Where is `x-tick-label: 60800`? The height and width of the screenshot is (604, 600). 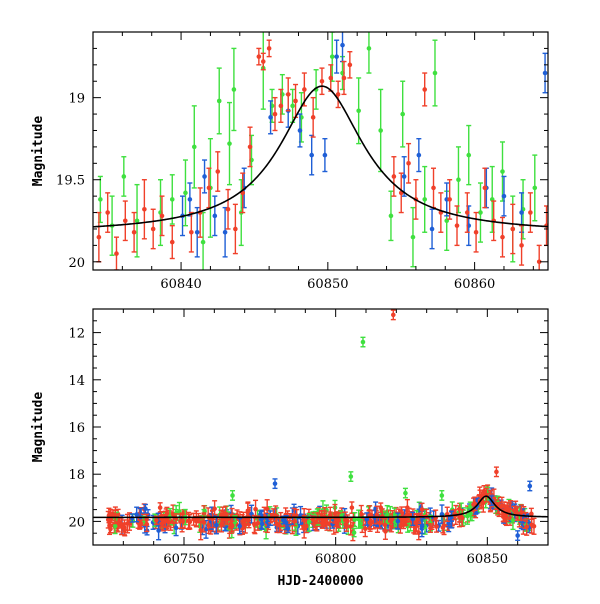
x-tick-label: 60800 is located at coordinates (335, 559).